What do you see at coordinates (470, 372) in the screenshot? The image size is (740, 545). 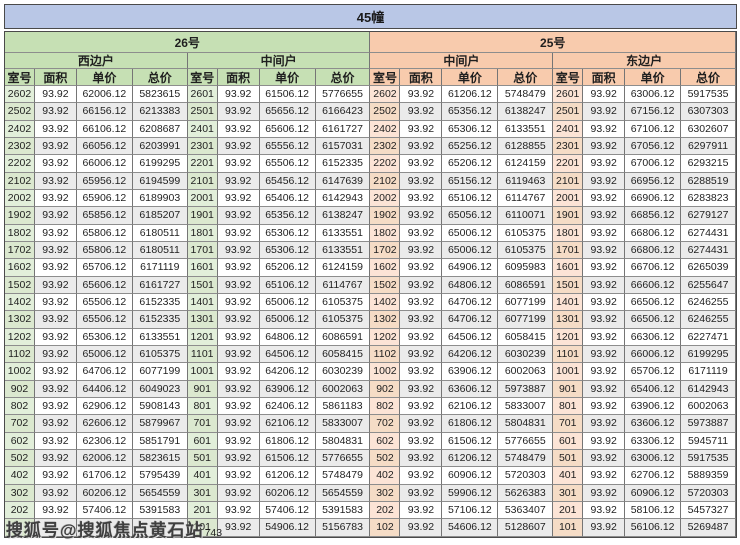 I see `unit-price-cell: 63906.12` at bounding box center [470, 372].